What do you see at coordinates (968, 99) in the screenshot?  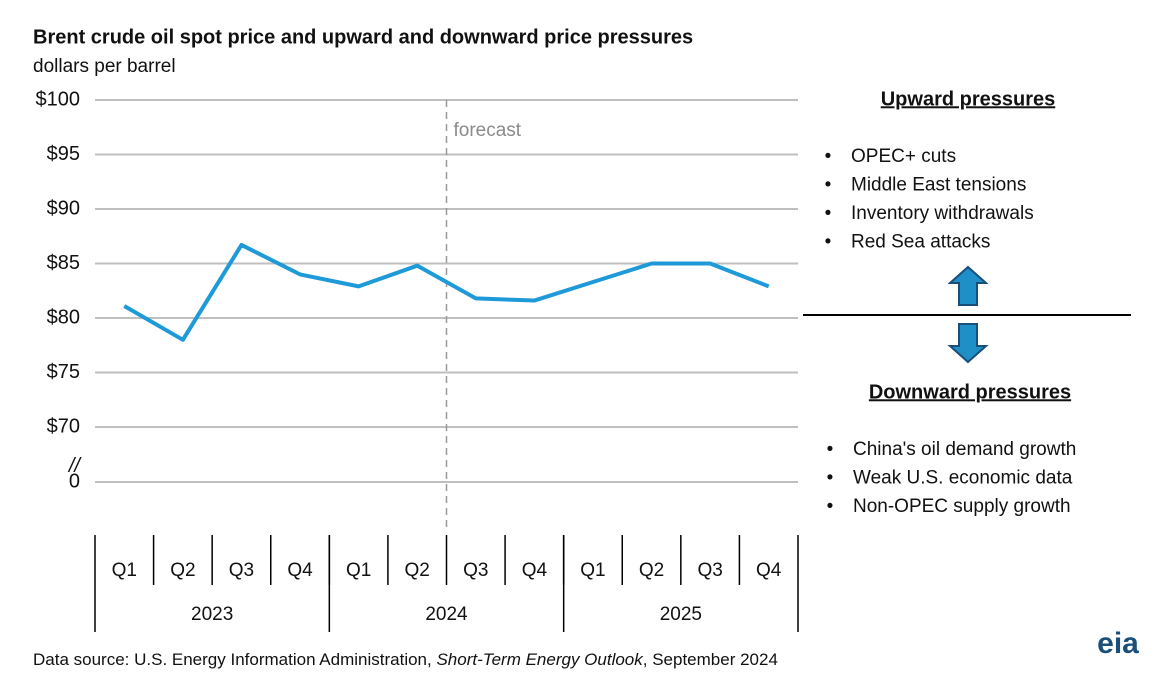 I see `upward-title: Upward pressures` at bounding box center [968, 99].